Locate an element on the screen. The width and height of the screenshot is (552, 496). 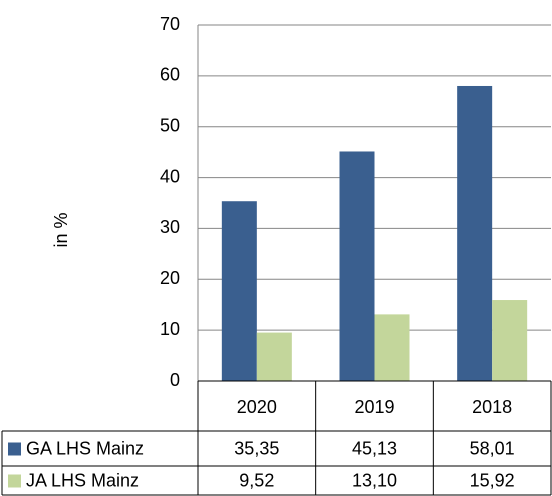
y-tick-label: 40 is located at coordinates (170, 176).